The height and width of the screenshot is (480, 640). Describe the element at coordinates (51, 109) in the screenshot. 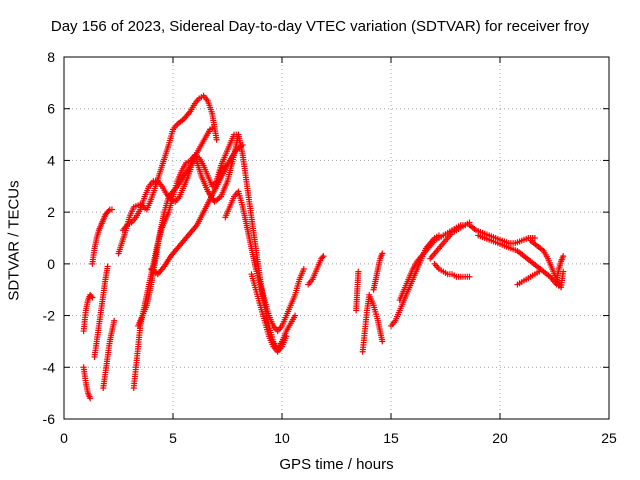

I see `y-tick-label: 6` at that location.